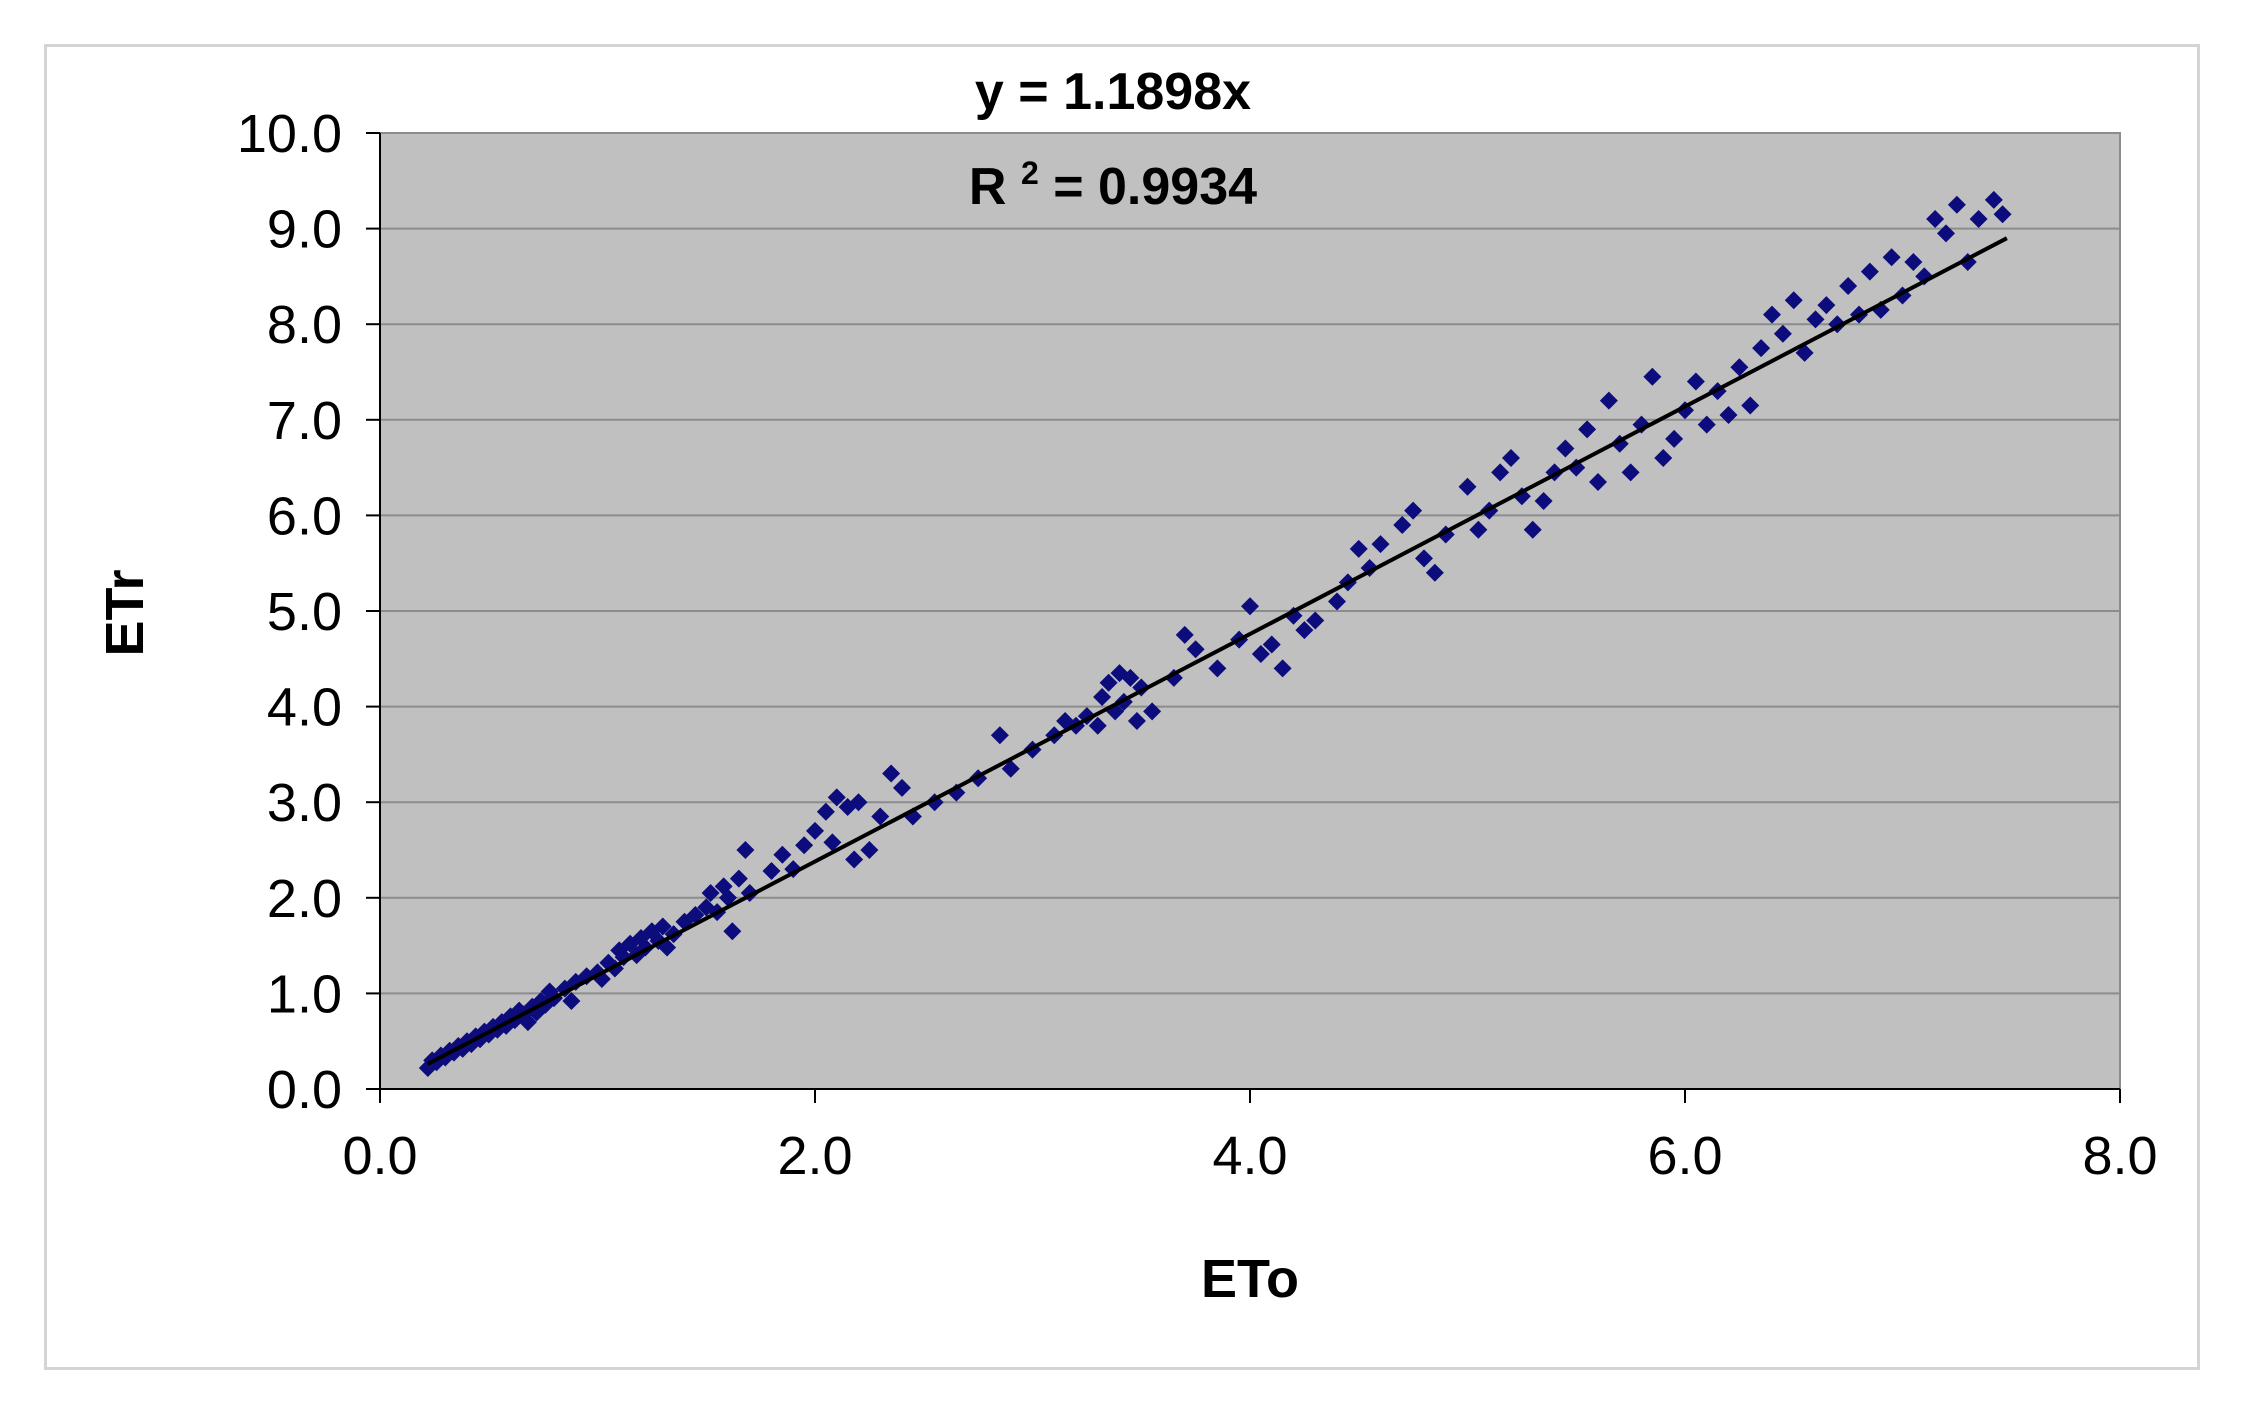 The image size is (2243, 1414). Describe the element at coordinates (125, 612) in the screenshot. I see `y-axis-title: ETr` at that location.